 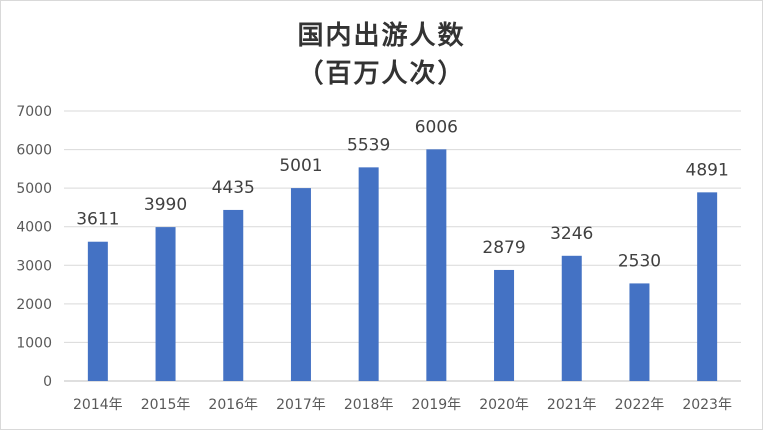 I want to click on y-tick-label: 2000, so click(x=34, y=305).